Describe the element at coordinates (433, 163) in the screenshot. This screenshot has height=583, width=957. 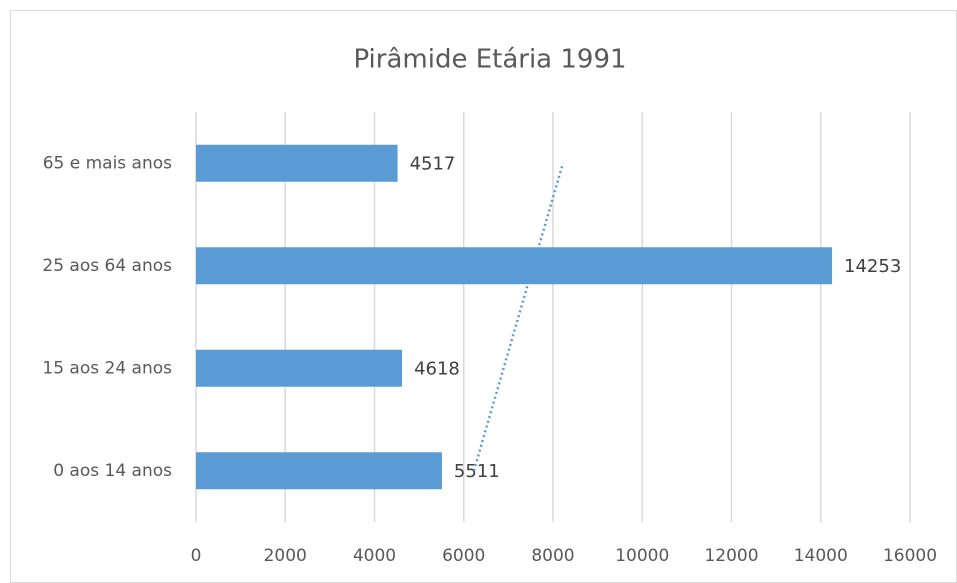
I see `data-label: 4517` at that location.